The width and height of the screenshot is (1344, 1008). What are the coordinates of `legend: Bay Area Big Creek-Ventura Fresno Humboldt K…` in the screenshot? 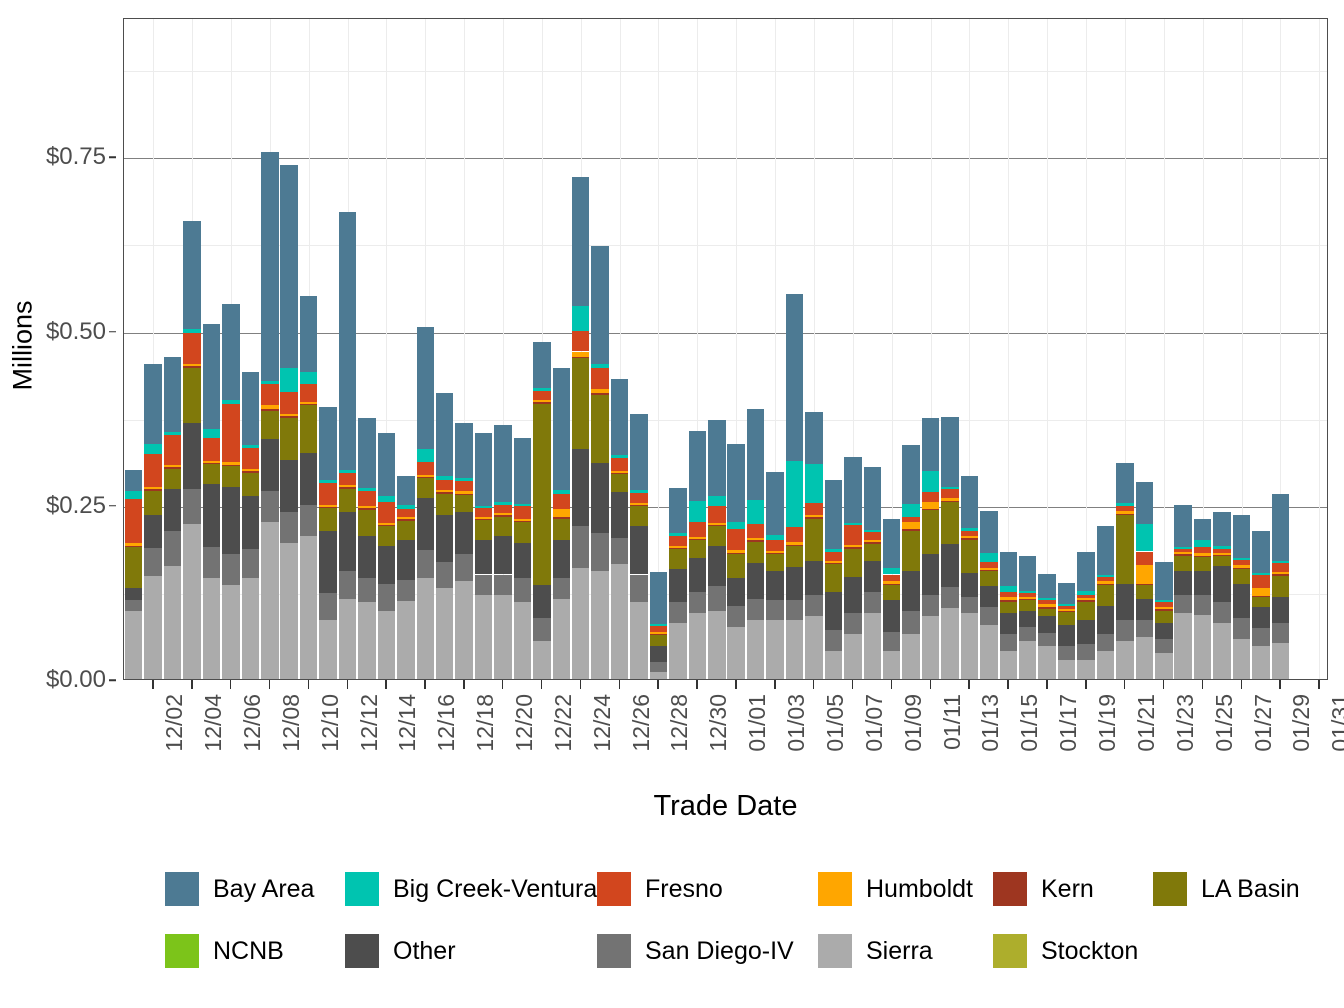 It's located at (672, 920).